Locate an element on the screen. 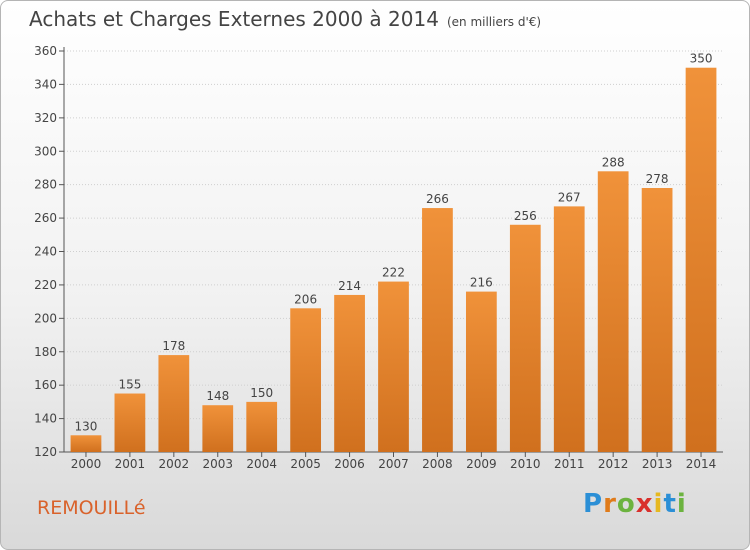 The image size is (750, 550). bar-2008 is located at coordinates (437, 330).